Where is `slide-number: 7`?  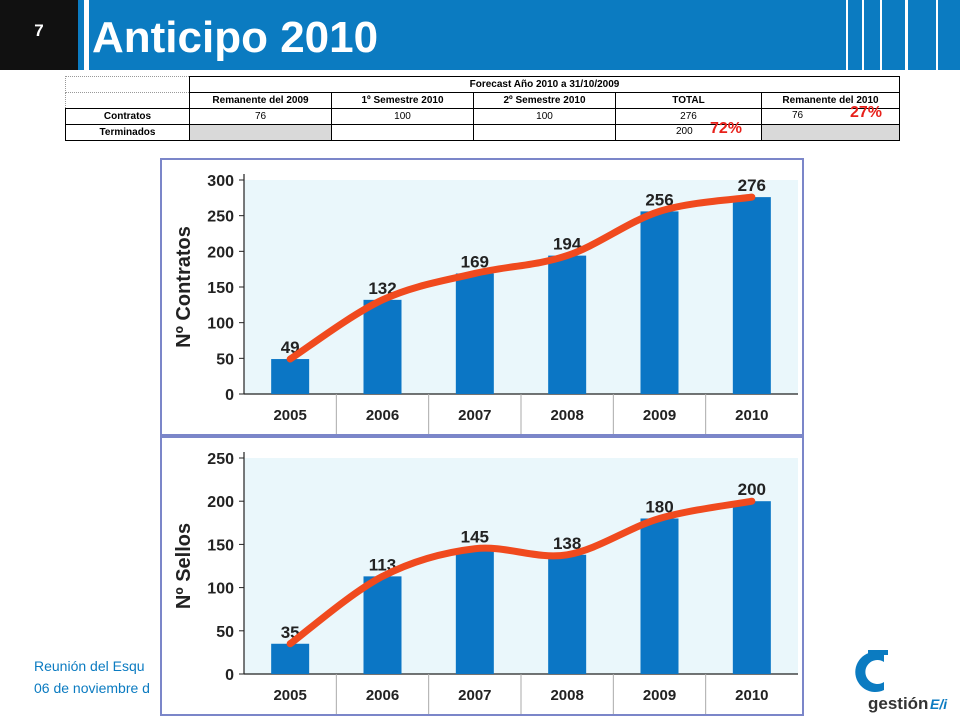
slide-number: 7 is located at coordinates (39, 35).